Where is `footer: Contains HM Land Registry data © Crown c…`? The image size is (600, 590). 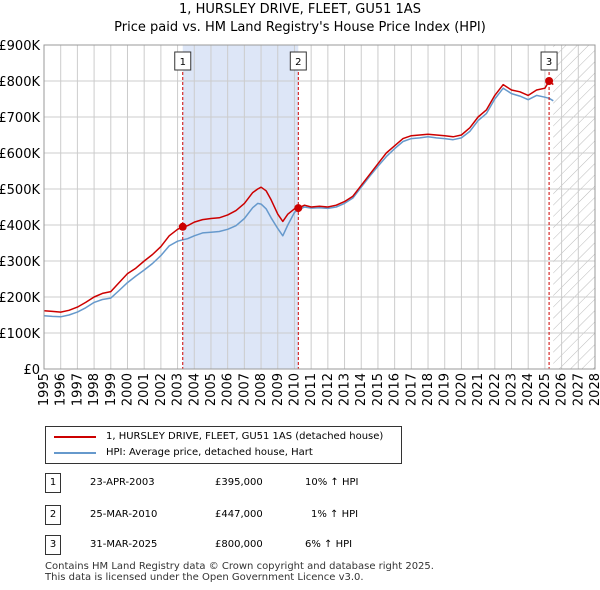
footer: Contains HM Land Registry data © Crown c… is located at coordinates (239, 572).